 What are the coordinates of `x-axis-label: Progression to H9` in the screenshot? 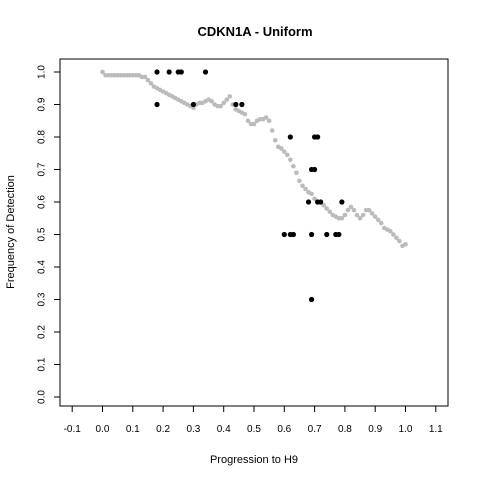 It's located at (254, 460).